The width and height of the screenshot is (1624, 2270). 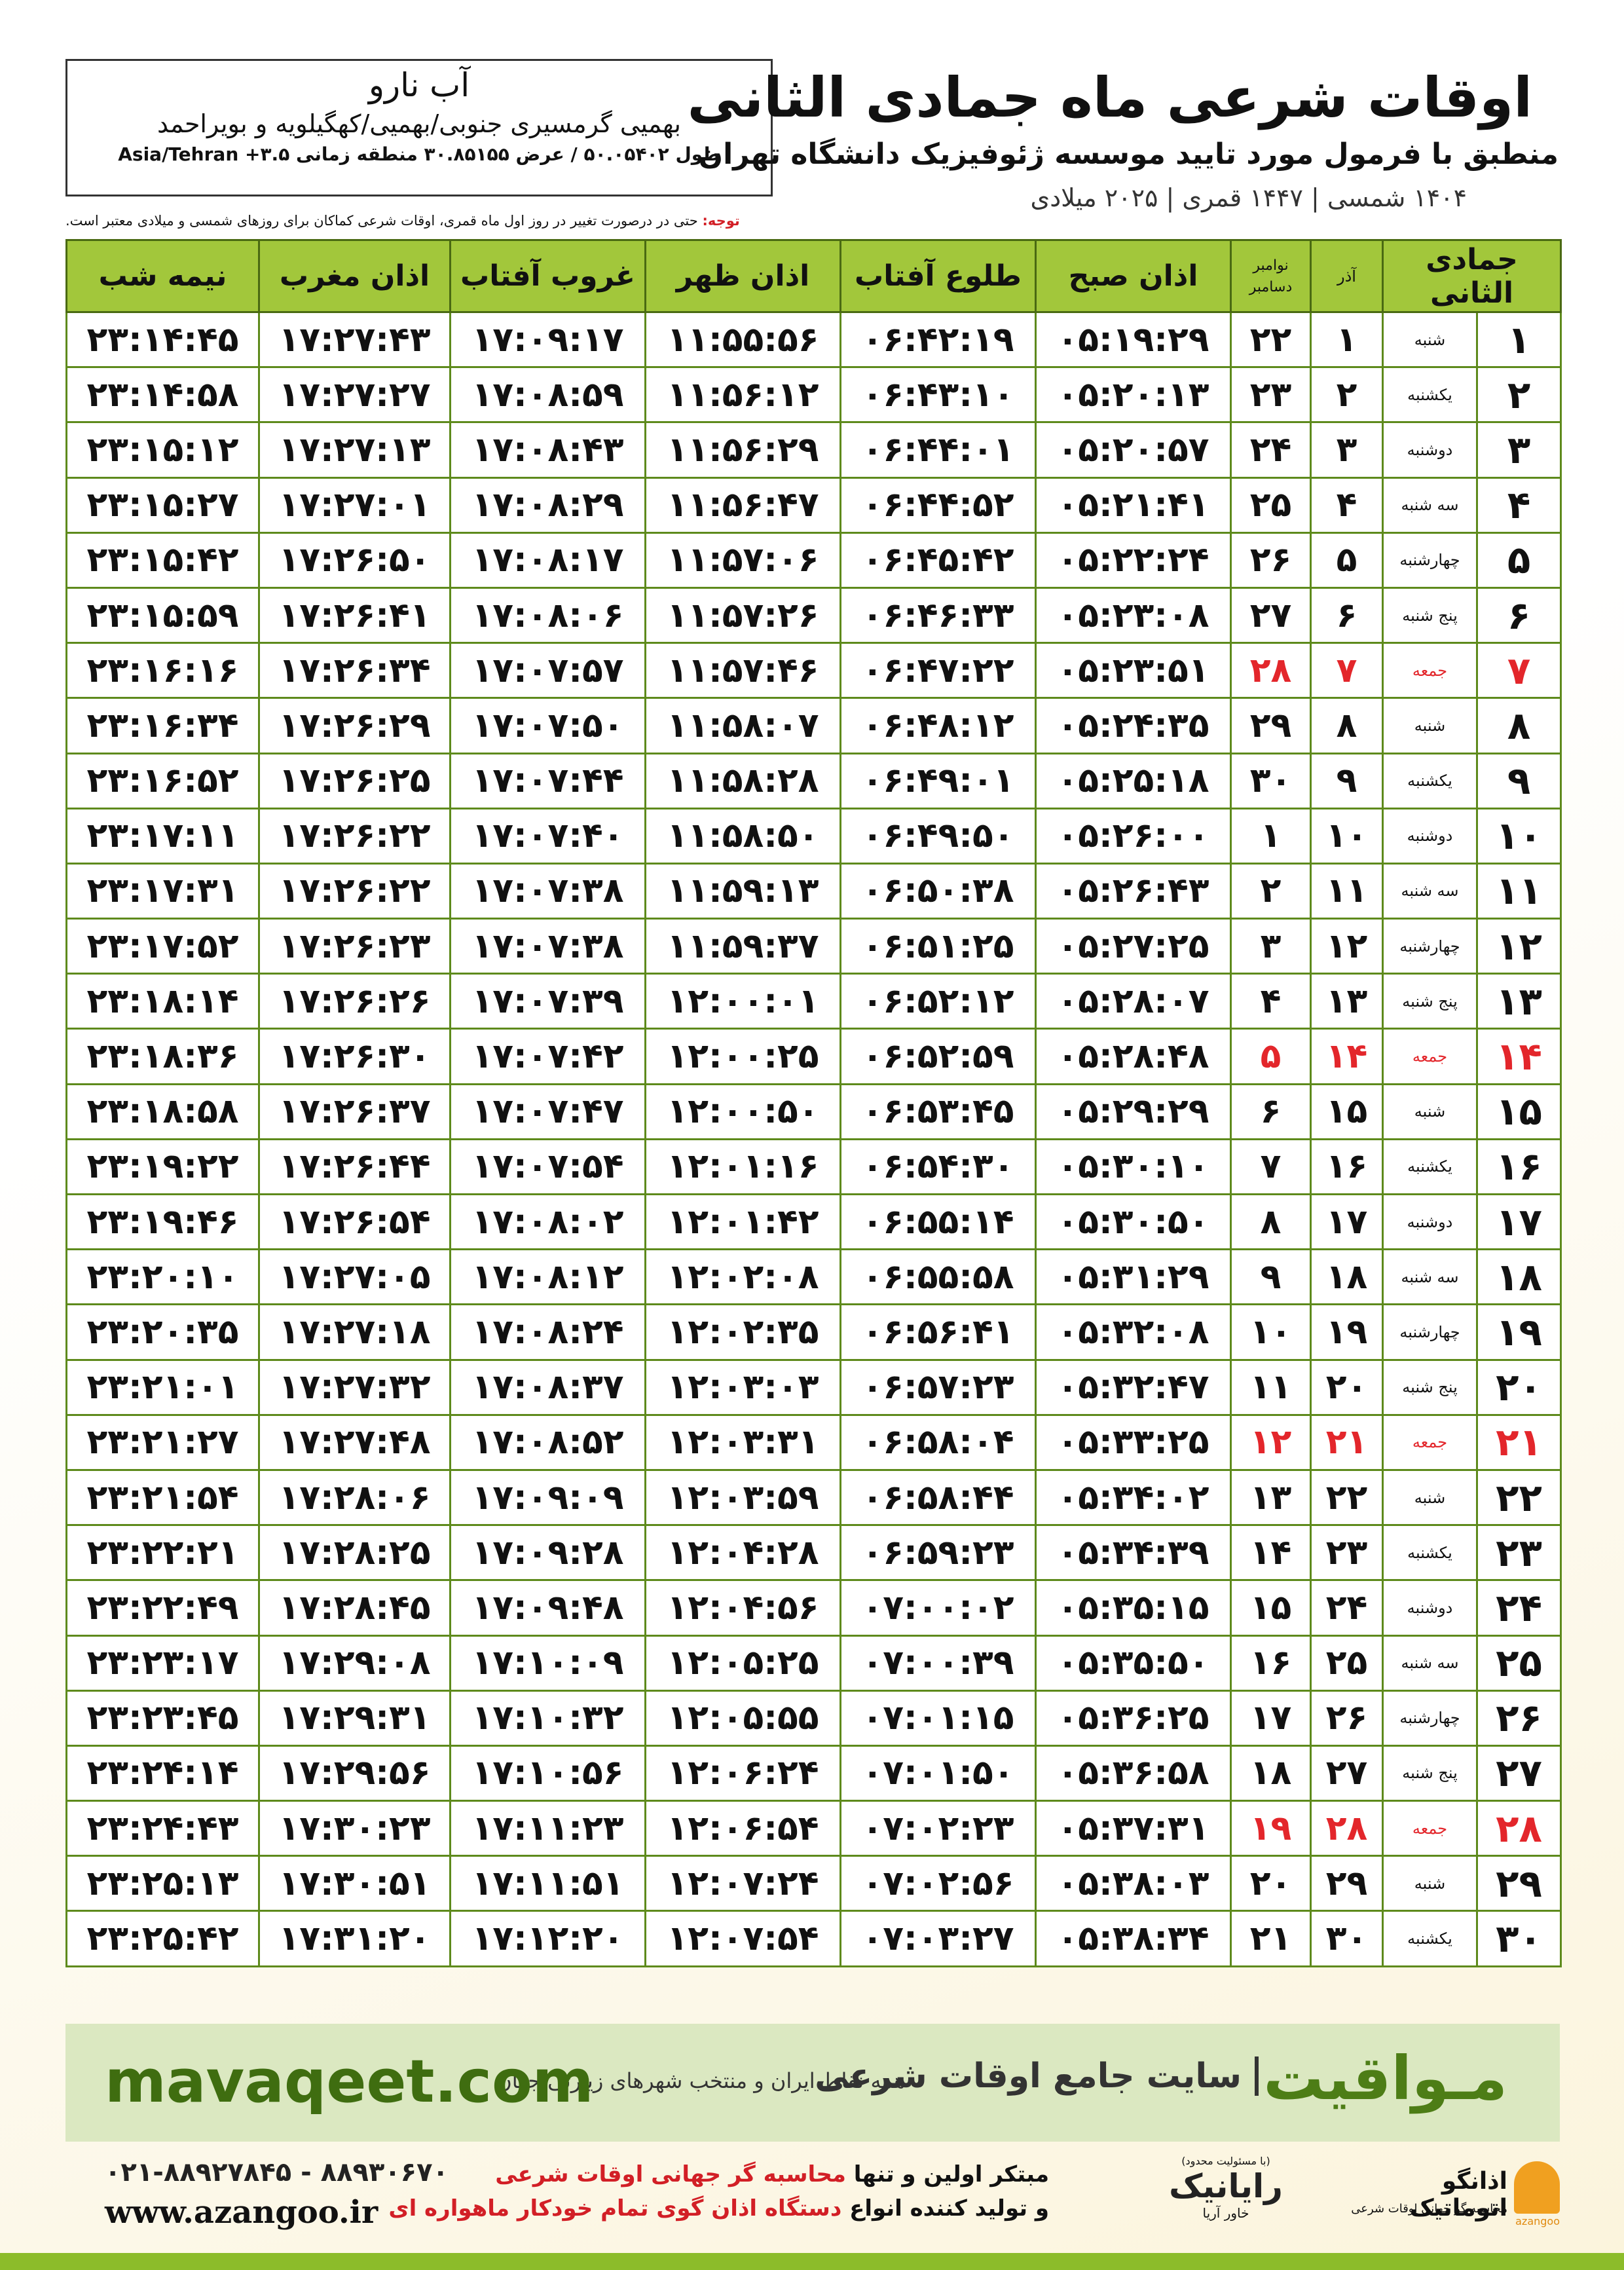 I want to click on day-cell: ۲۷, so click(x=1519, y=1773).